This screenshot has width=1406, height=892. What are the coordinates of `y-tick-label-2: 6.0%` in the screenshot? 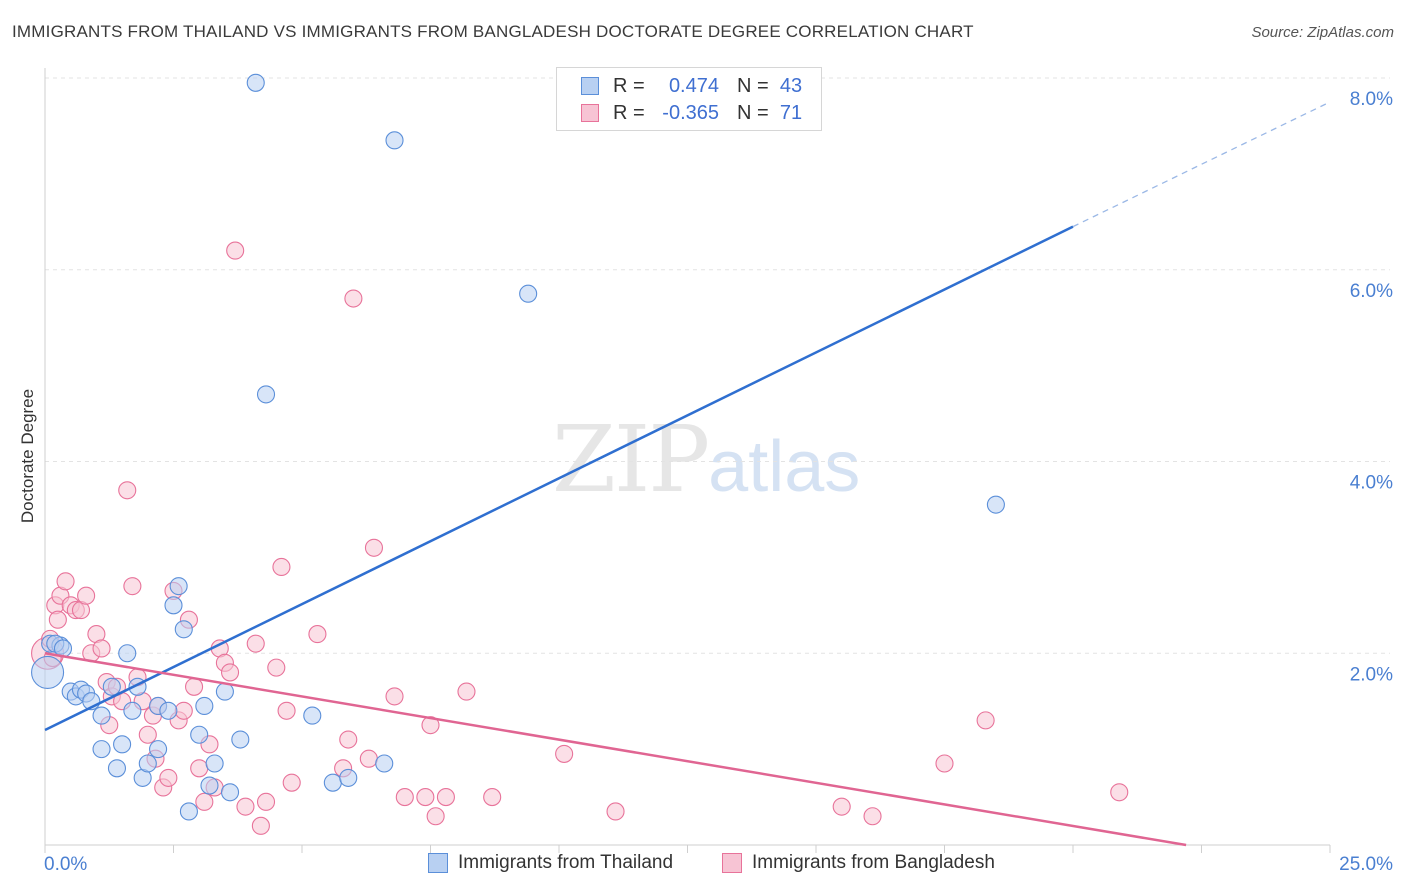 It's located at (1371, 291).